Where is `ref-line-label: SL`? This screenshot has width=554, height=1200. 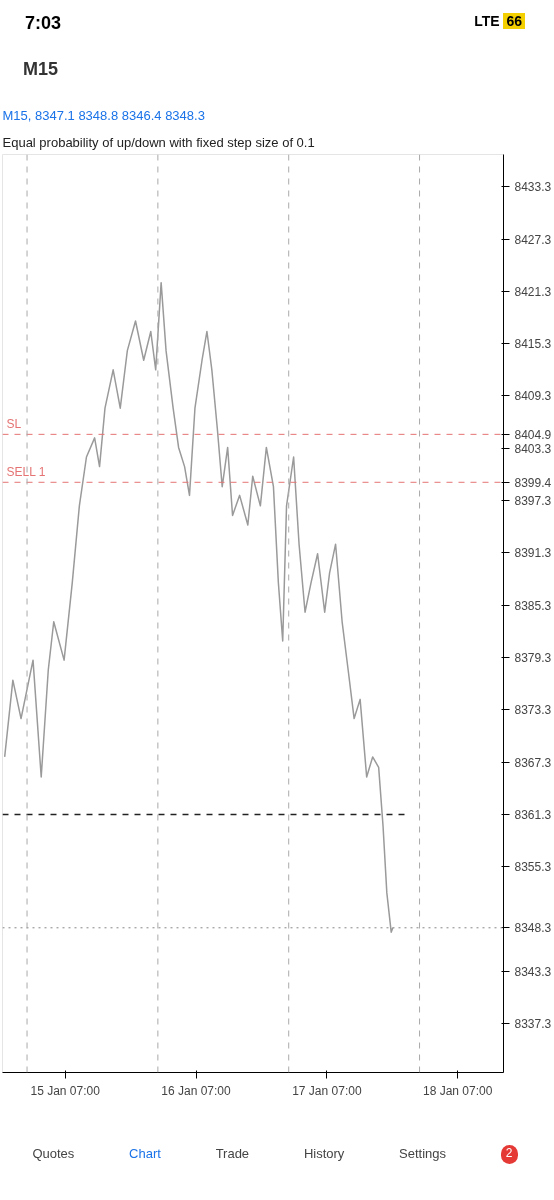
ref-line-label: SL is located at coordinates (14, 424).